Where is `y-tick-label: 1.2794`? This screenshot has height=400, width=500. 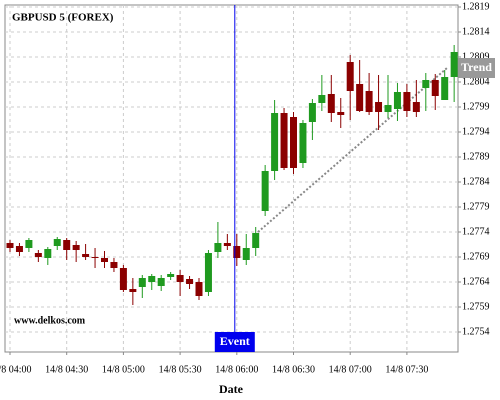
y-tick-label: 1.2794 is located at coordinates (476, 131).